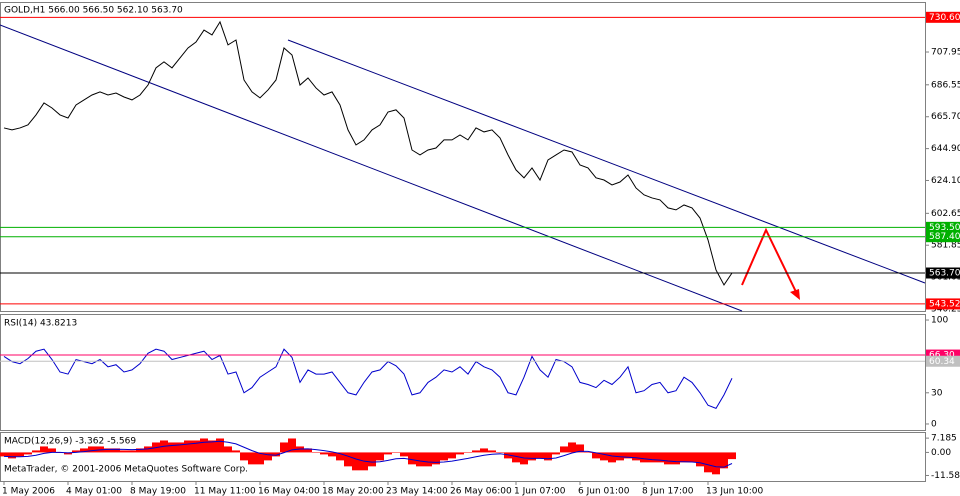  I want to click on y-tick-label: 665.70, so click(945, 117).